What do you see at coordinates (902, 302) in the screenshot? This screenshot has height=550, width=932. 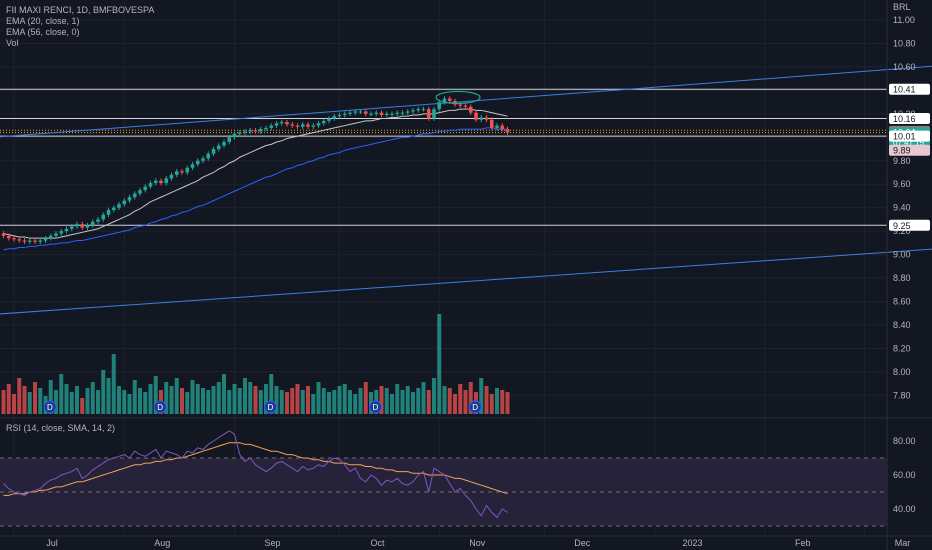 I see `price-tick-label: 8.60` at bounding box center [902, 302].